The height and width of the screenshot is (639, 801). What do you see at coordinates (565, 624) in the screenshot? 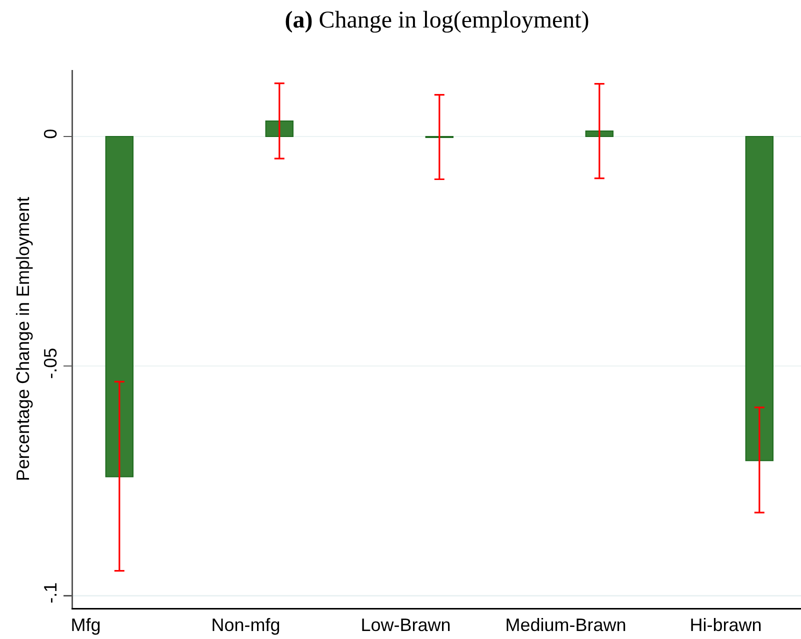
I see `x-tick-label: Medium-Brawn` at bounding box center [565, 624].